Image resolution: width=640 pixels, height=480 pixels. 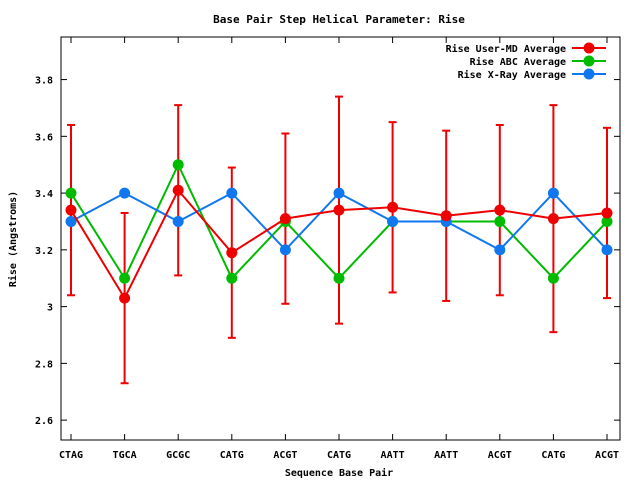 I want to click on legend-label: Rise User-MD Average, so click(x=506, y=49).